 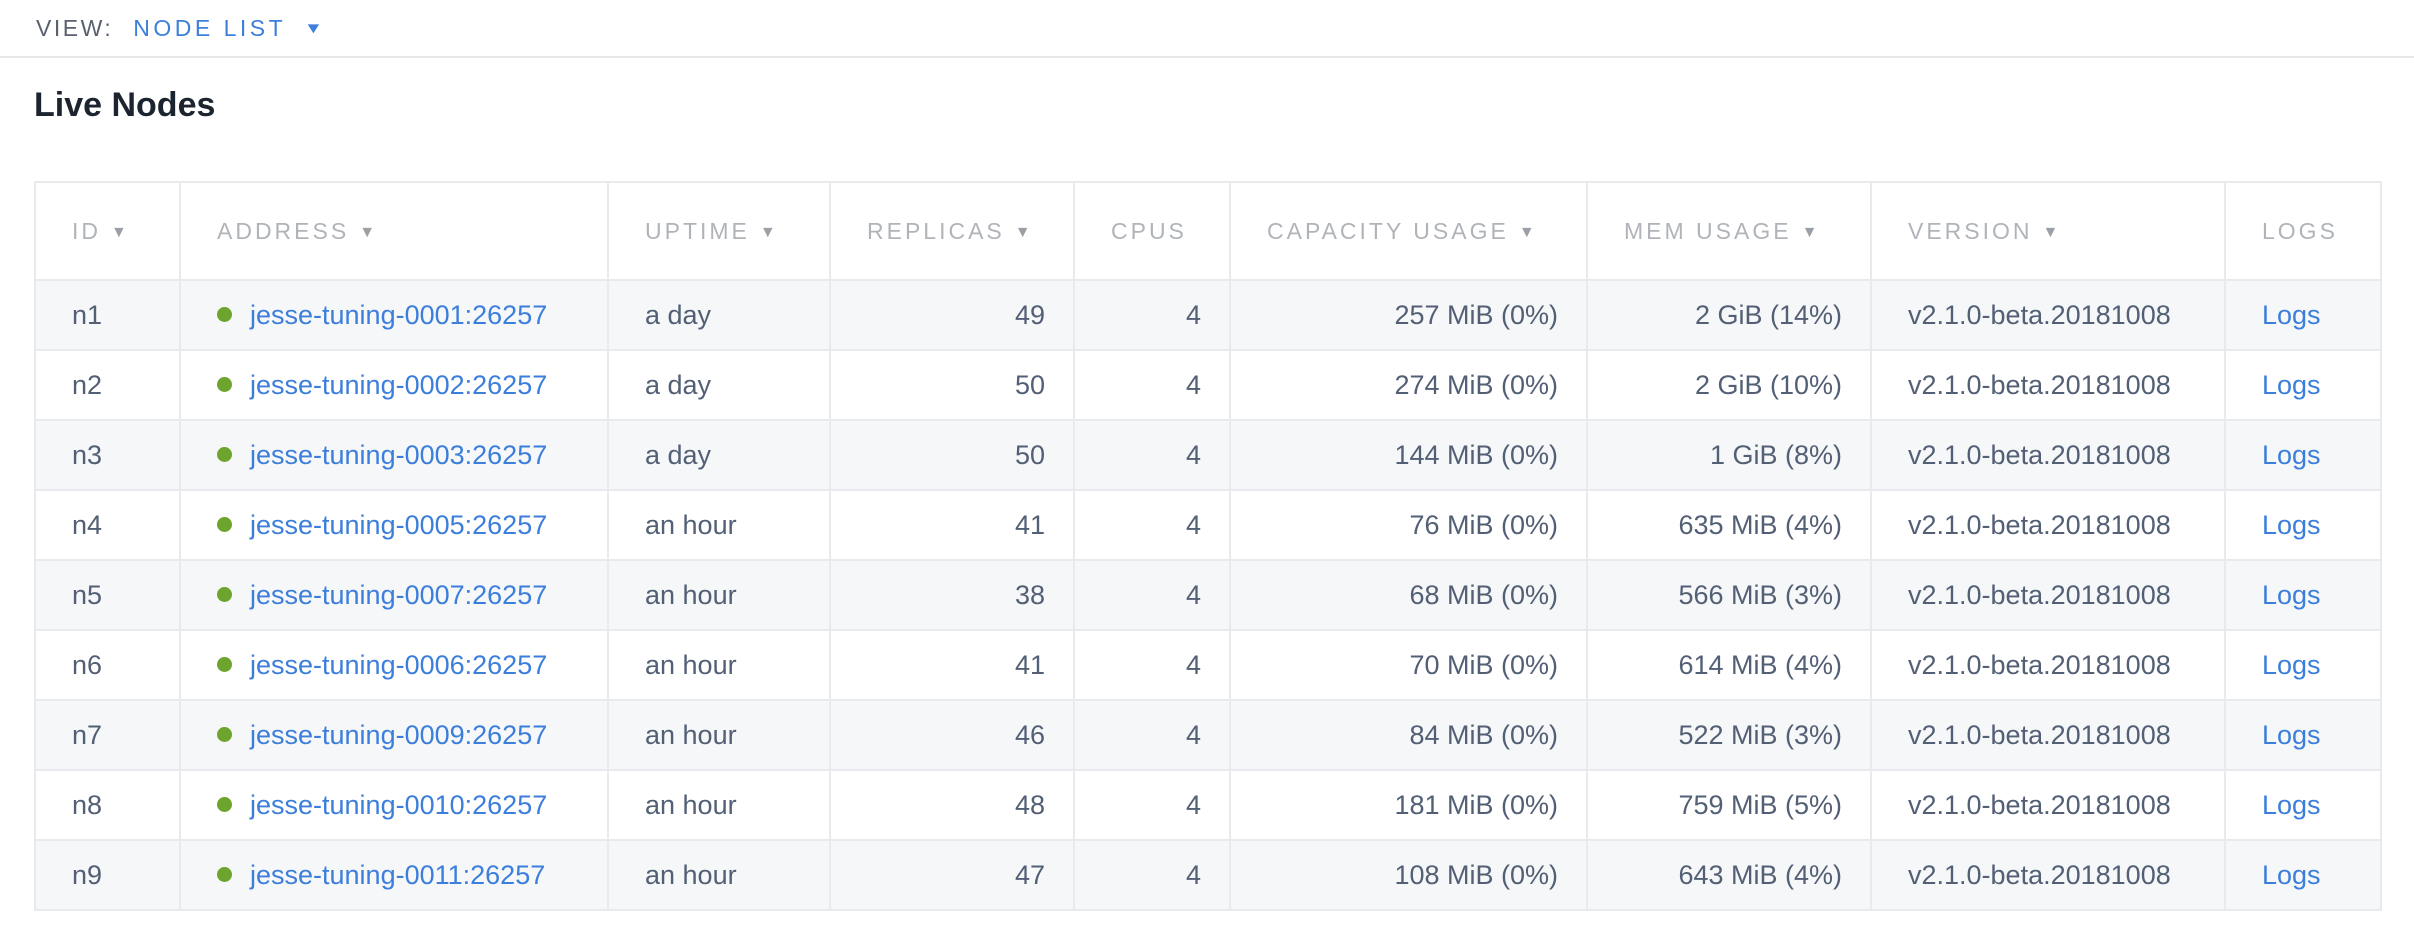 What do you see at coordinates (697, 230) in the screenshot?
I see `column-header-label: UPTIME` at bounding box center [697, 230].